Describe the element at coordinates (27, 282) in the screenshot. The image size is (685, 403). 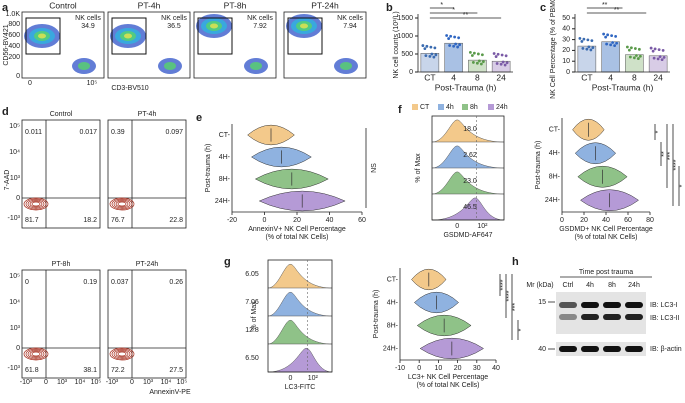
I see `quadrant-value: 0` at that location.